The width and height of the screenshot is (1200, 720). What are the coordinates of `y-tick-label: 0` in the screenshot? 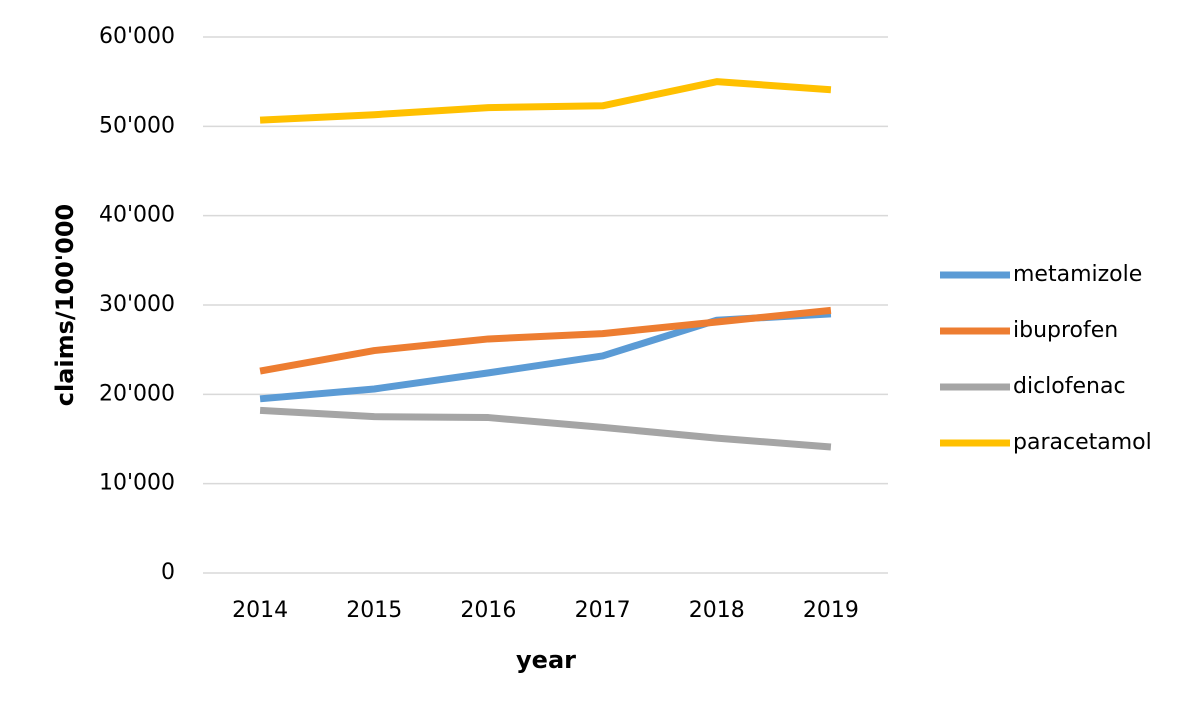 It's located at (168, 572).